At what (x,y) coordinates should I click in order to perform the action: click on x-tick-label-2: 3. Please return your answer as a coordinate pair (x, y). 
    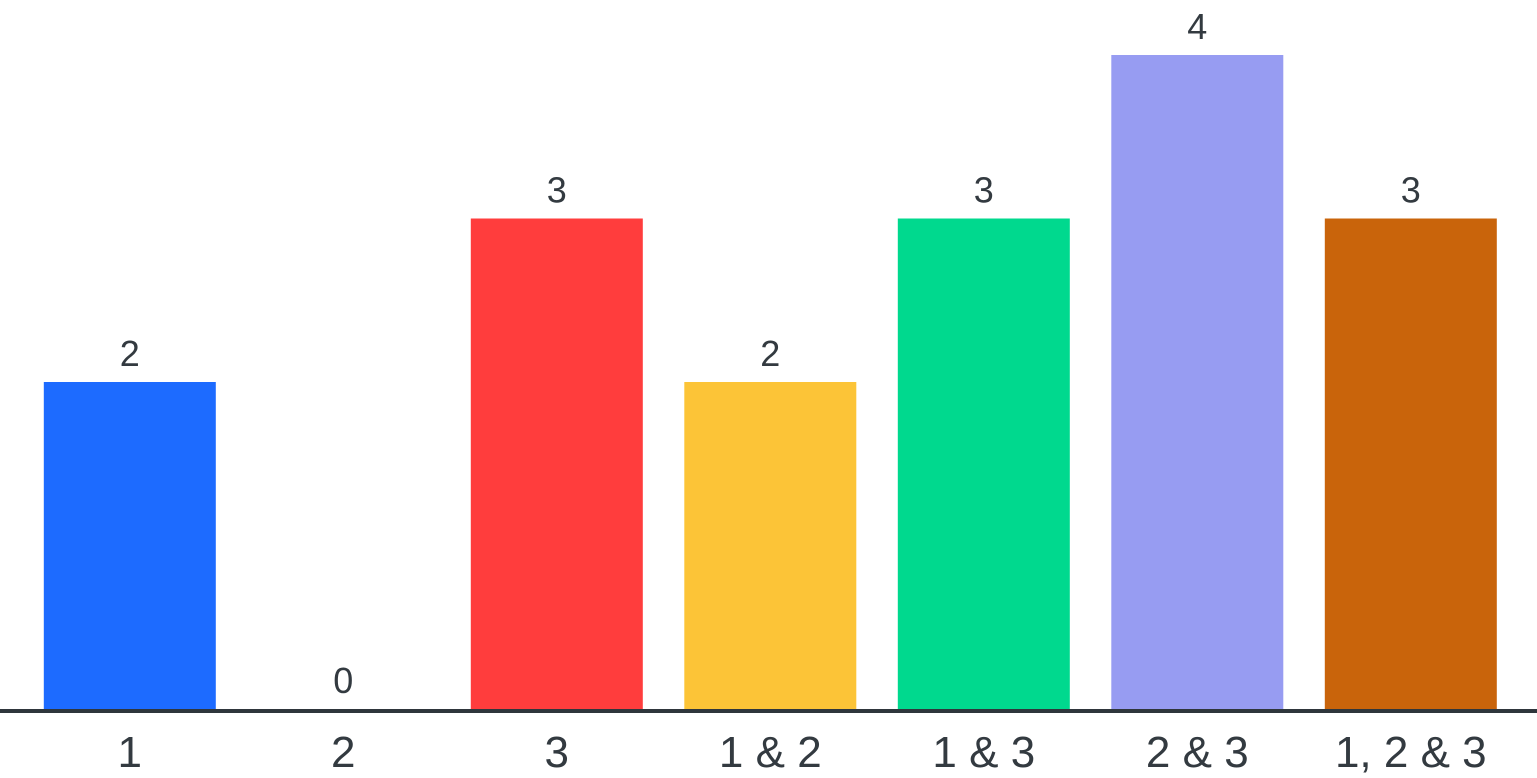
    Looking at the image, I should click on (557, 752).